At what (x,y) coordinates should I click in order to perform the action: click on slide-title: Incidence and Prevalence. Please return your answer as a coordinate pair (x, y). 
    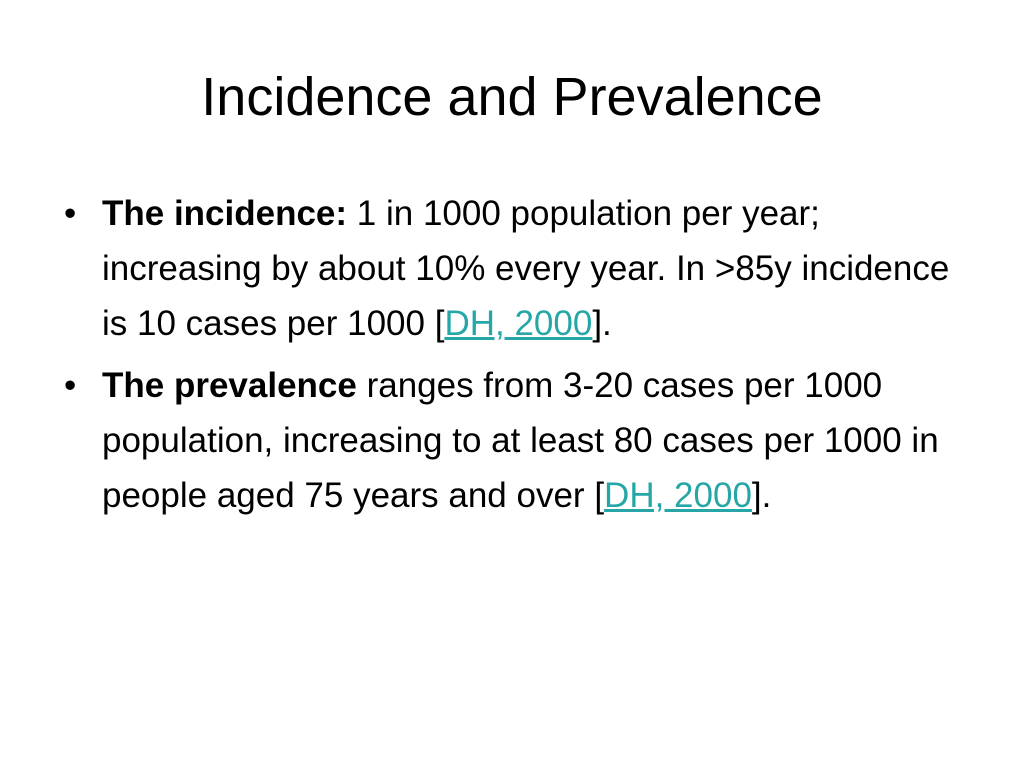
    Looking at the image, I should click on (512, 97).